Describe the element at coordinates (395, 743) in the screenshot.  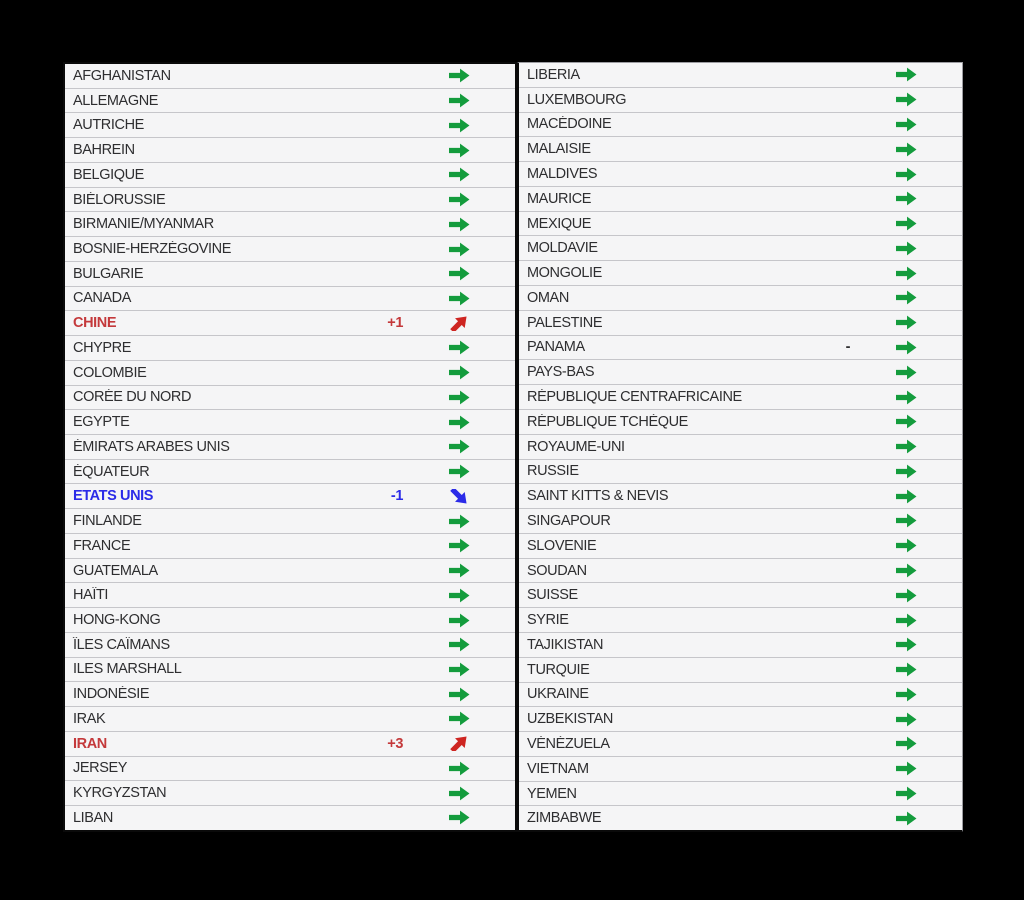
I see `trend-delta: +3` at that location.